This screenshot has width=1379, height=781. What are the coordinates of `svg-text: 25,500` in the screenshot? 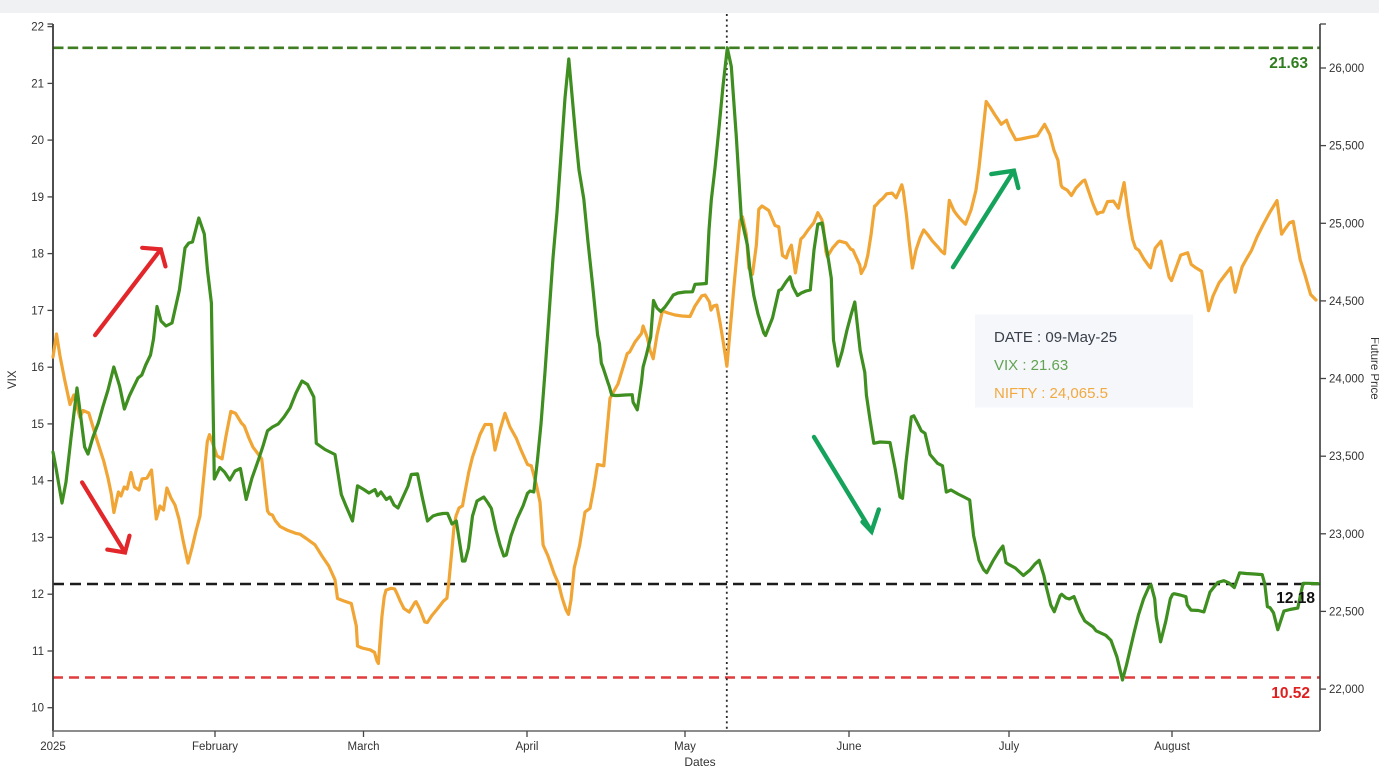 It's located at (1346, 147).